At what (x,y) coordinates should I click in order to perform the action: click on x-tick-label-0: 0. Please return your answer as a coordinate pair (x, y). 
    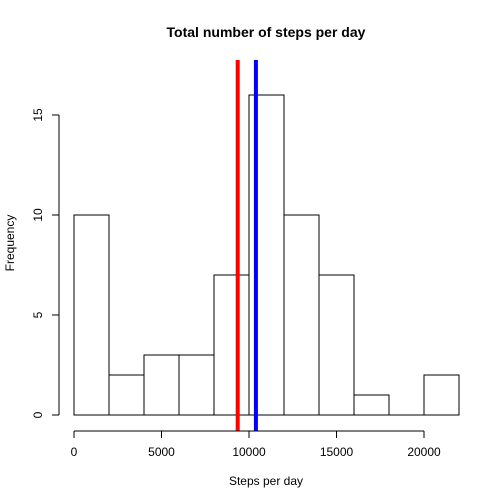
    Looking at the image, I should click on (74, 452).